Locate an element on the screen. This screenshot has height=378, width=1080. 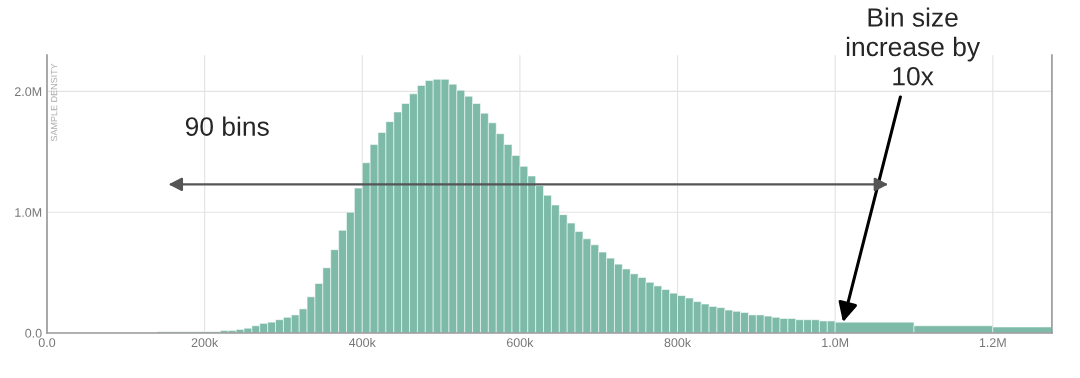
y-tick-label: 1.0M is located at coordinates (28, 212).